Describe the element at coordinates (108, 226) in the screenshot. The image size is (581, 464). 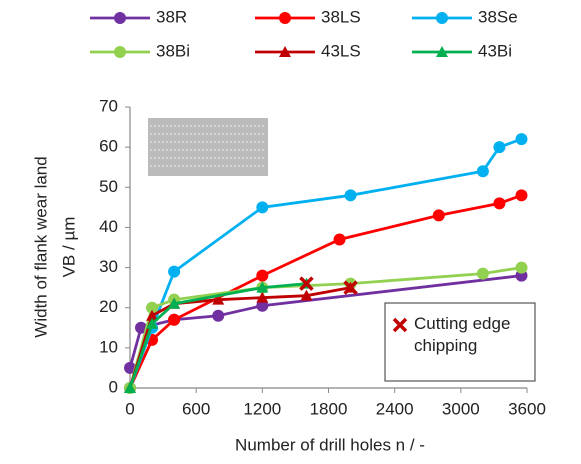
I see `y-tick-label: 40` at that location.